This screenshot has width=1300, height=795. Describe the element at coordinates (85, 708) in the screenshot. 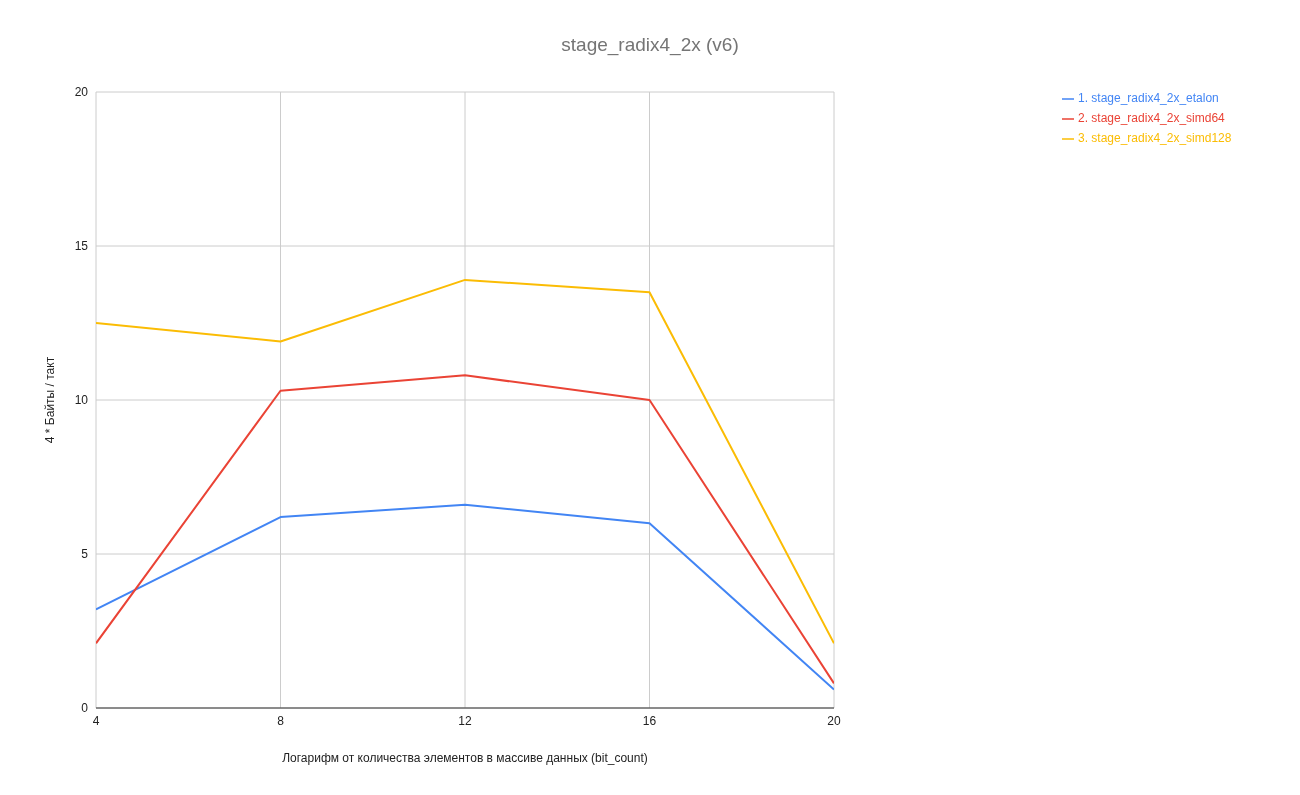

I see `y-tick-label: 0` at that location.